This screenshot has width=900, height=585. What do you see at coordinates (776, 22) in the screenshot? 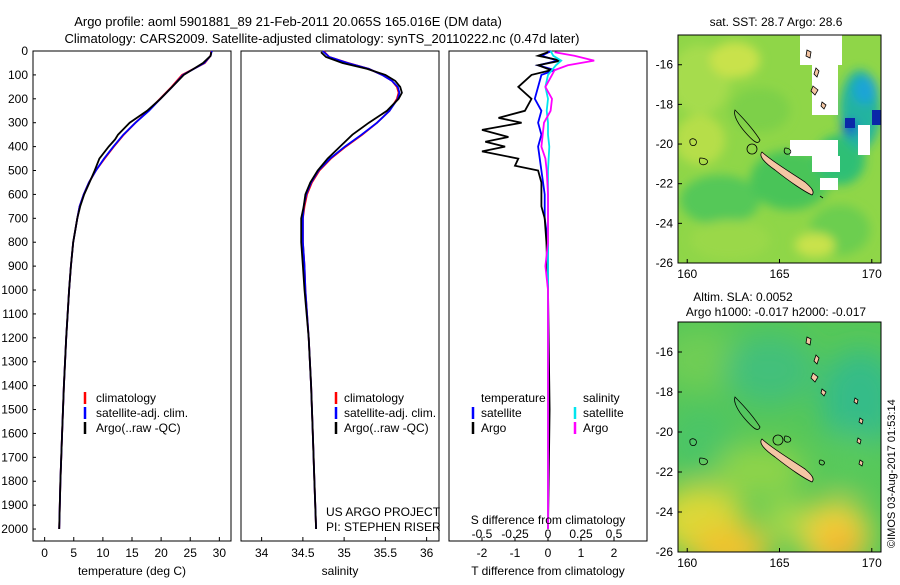
I see `sst-map-title: sat. SST: 28.7 Argo: 28.6` at bounding box center [776, 22].